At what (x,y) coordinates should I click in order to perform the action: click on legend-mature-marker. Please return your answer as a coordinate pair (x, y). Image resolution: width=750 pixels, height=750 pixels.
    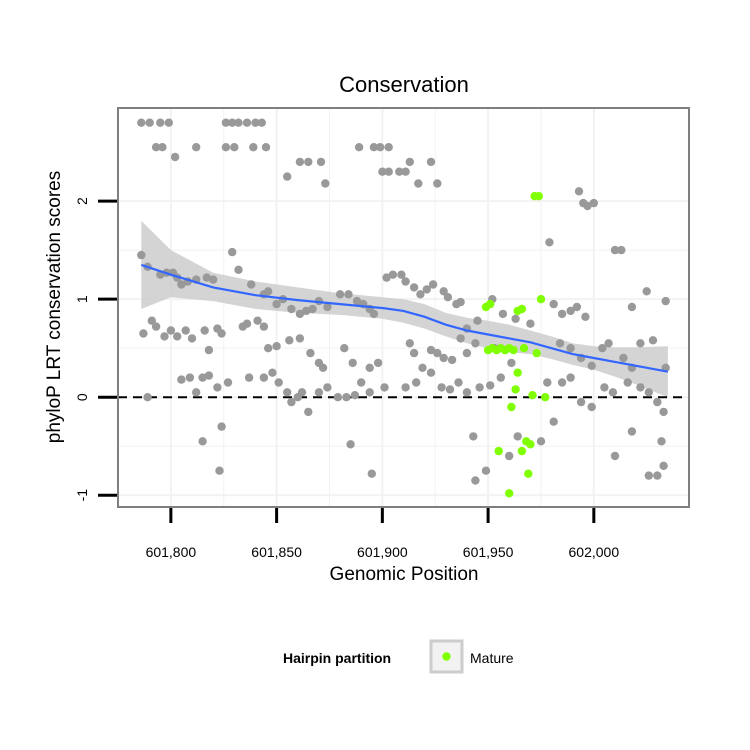
    Looking at the image, I should click on (446, 656).